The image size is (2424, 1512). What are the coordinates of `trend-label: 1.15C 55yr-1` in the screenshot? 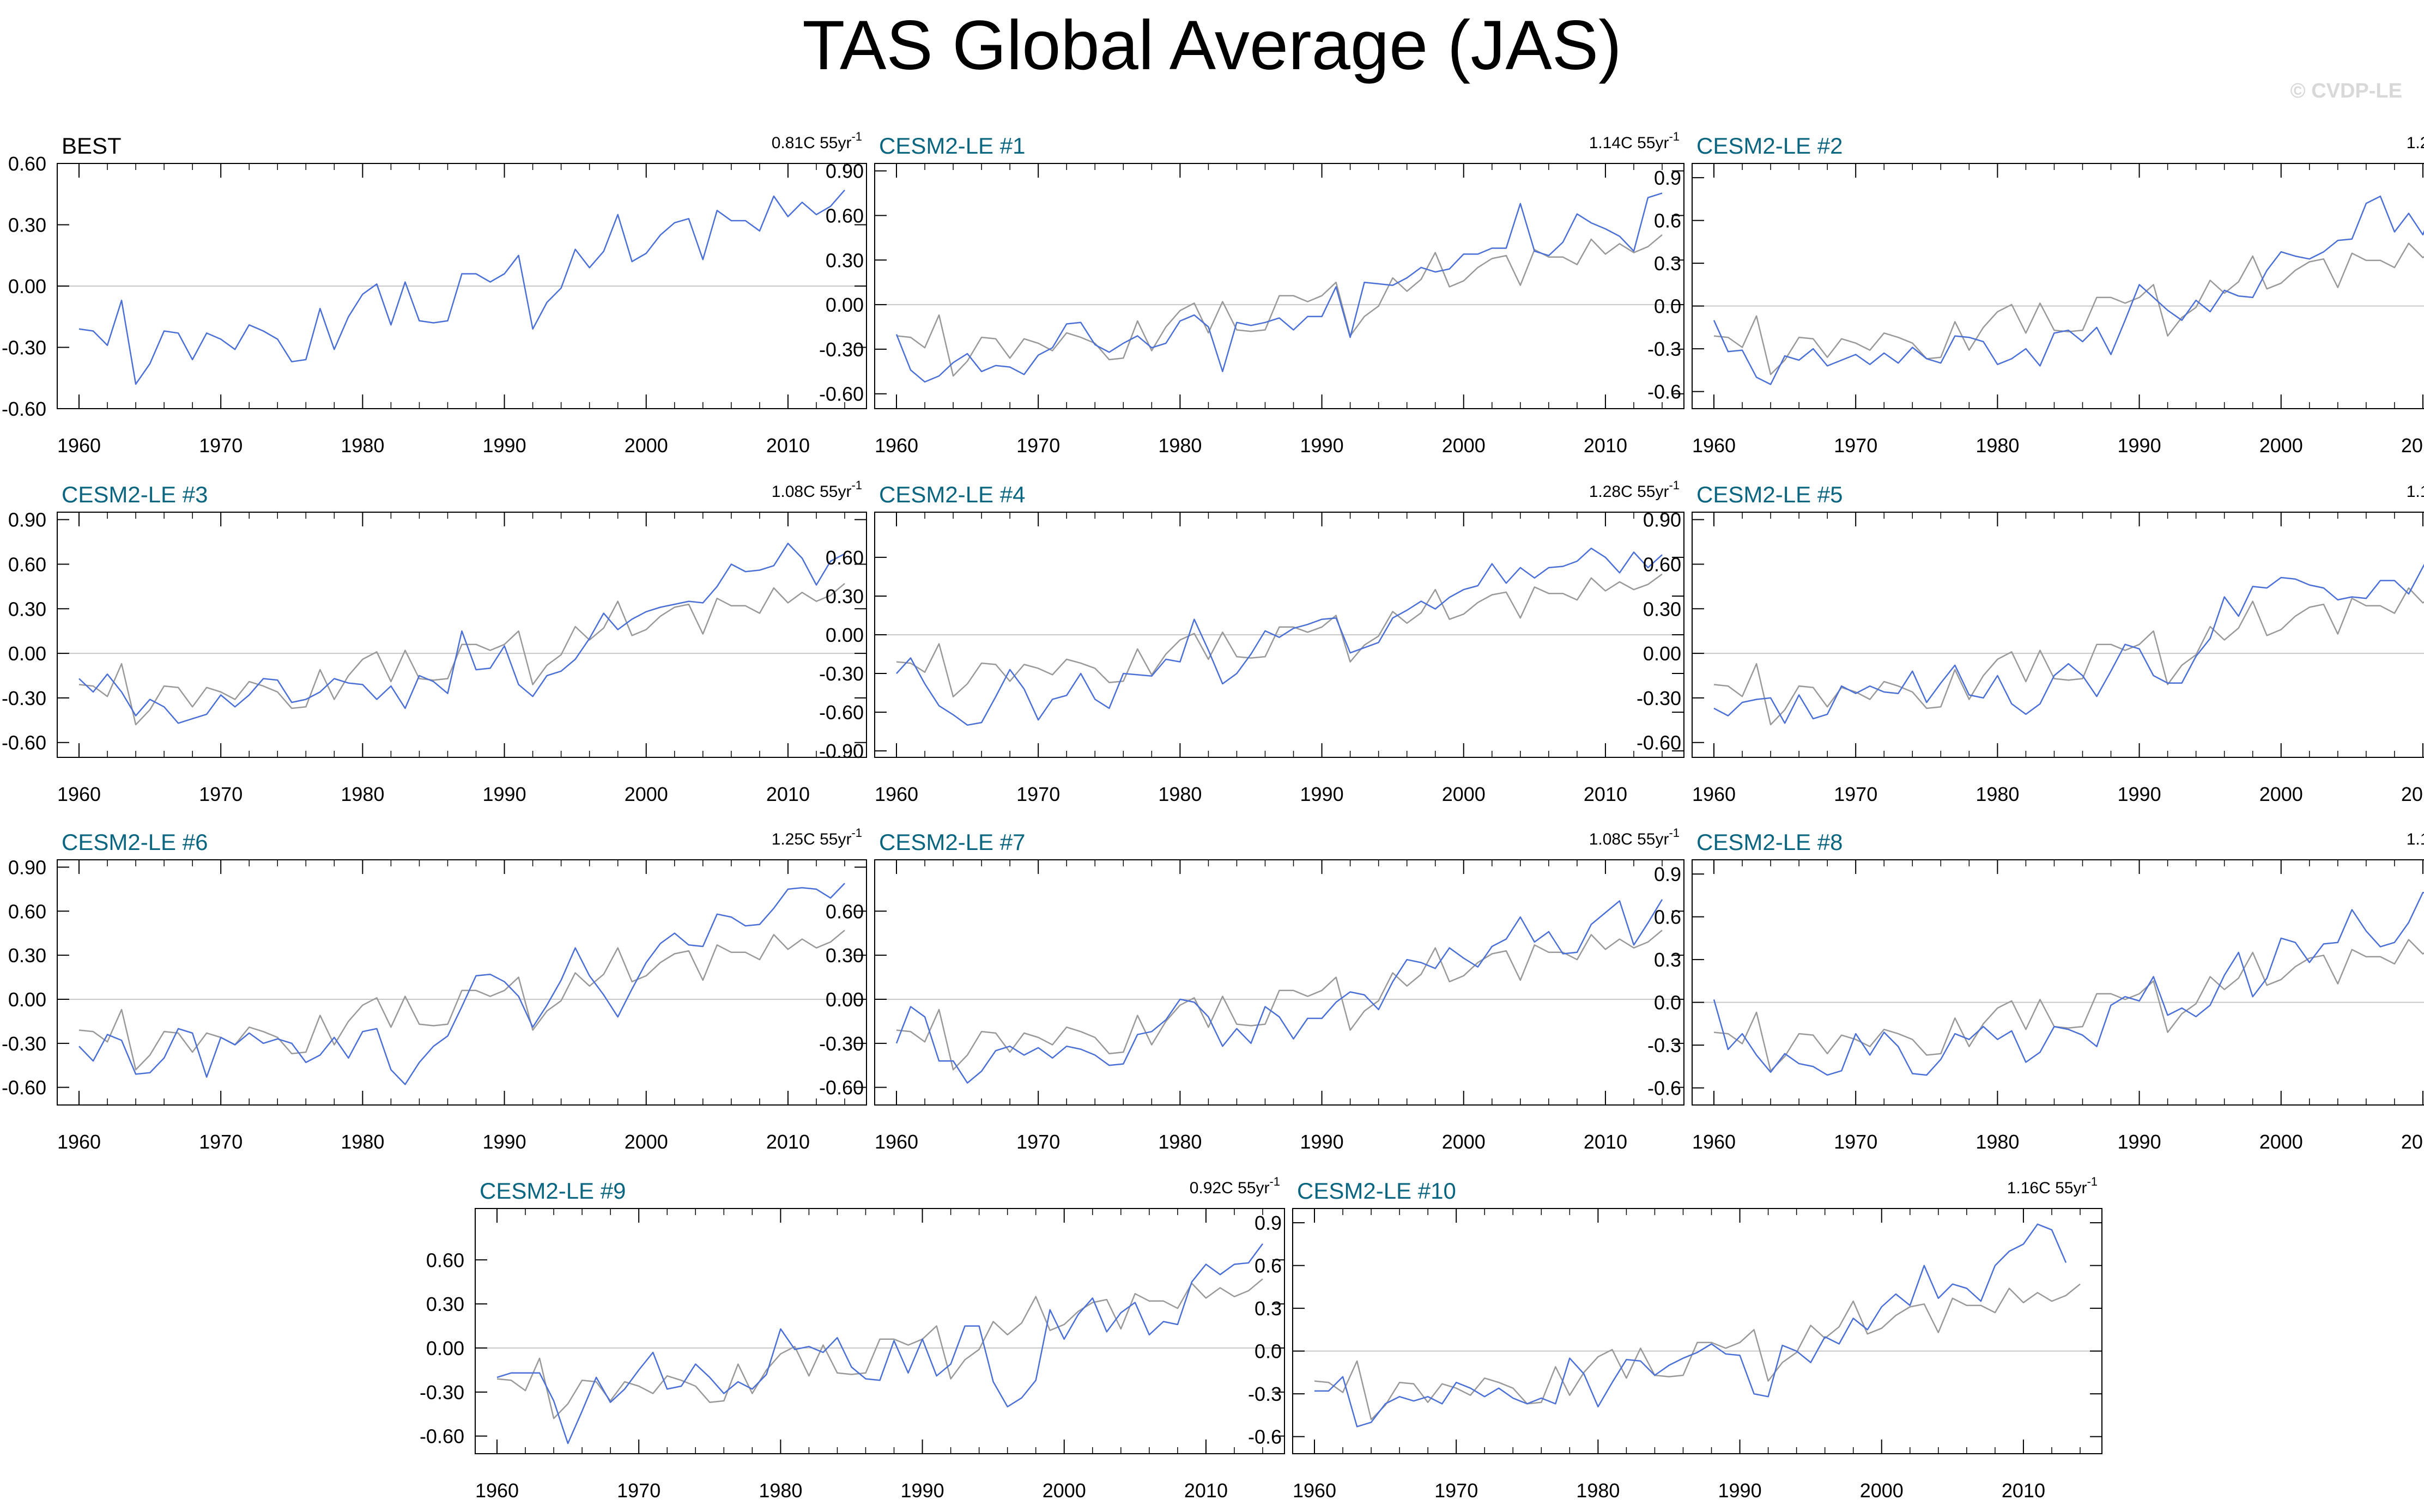 It's located at (2416, 489).